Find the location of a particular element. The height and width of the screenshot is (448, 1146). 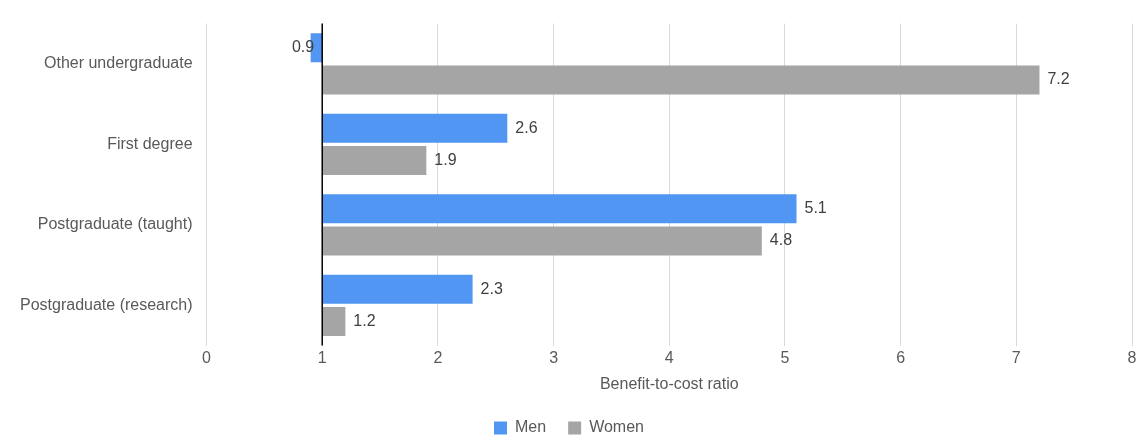

y-tick-label: Postgraduate (taught) is located at coordinates (115, 224).